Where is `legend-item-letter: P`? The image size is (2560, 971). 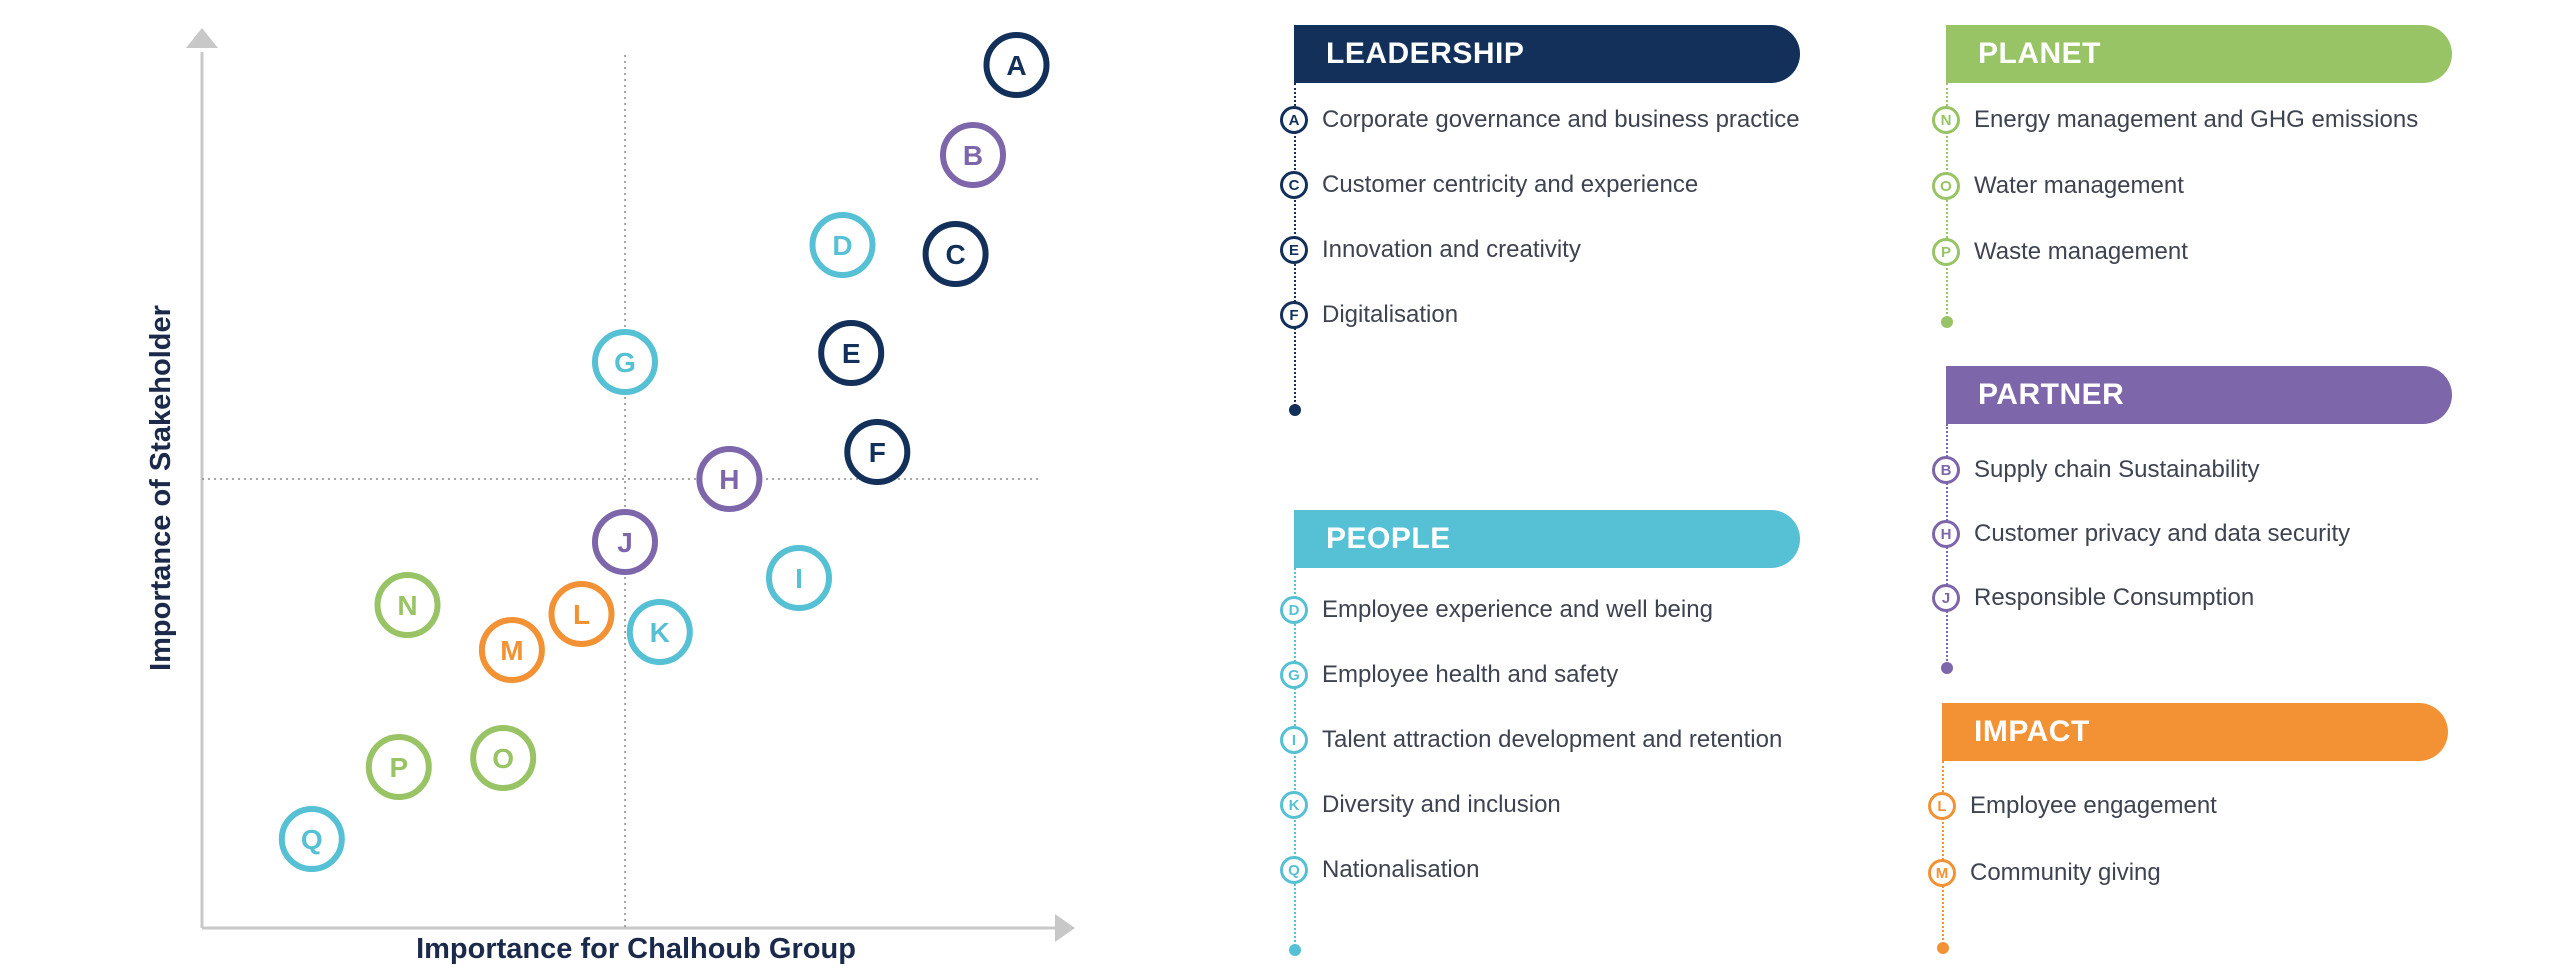 legend-item-letter: P is located at coordinates (1946, 252).